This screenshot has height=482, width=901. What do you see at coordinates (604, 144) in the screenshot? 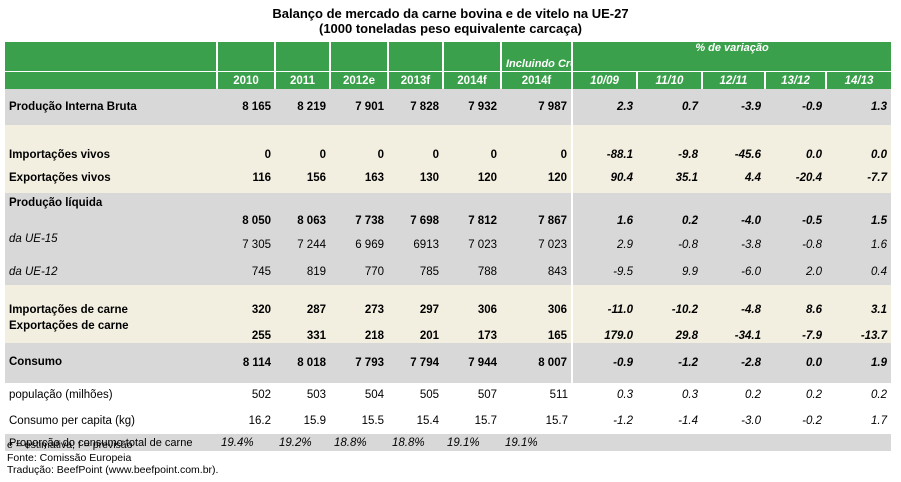
I see `table-cell: -88.1` at bounding box center [604, 144].